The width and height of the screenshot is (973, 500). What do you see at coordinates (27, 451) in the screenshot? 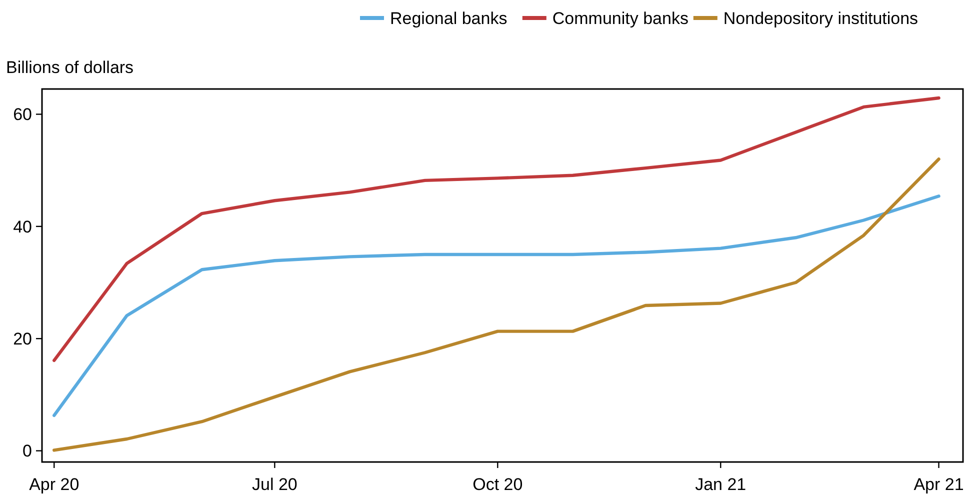
I see `y-tick-label: 0` at bounding box center [27, 451].